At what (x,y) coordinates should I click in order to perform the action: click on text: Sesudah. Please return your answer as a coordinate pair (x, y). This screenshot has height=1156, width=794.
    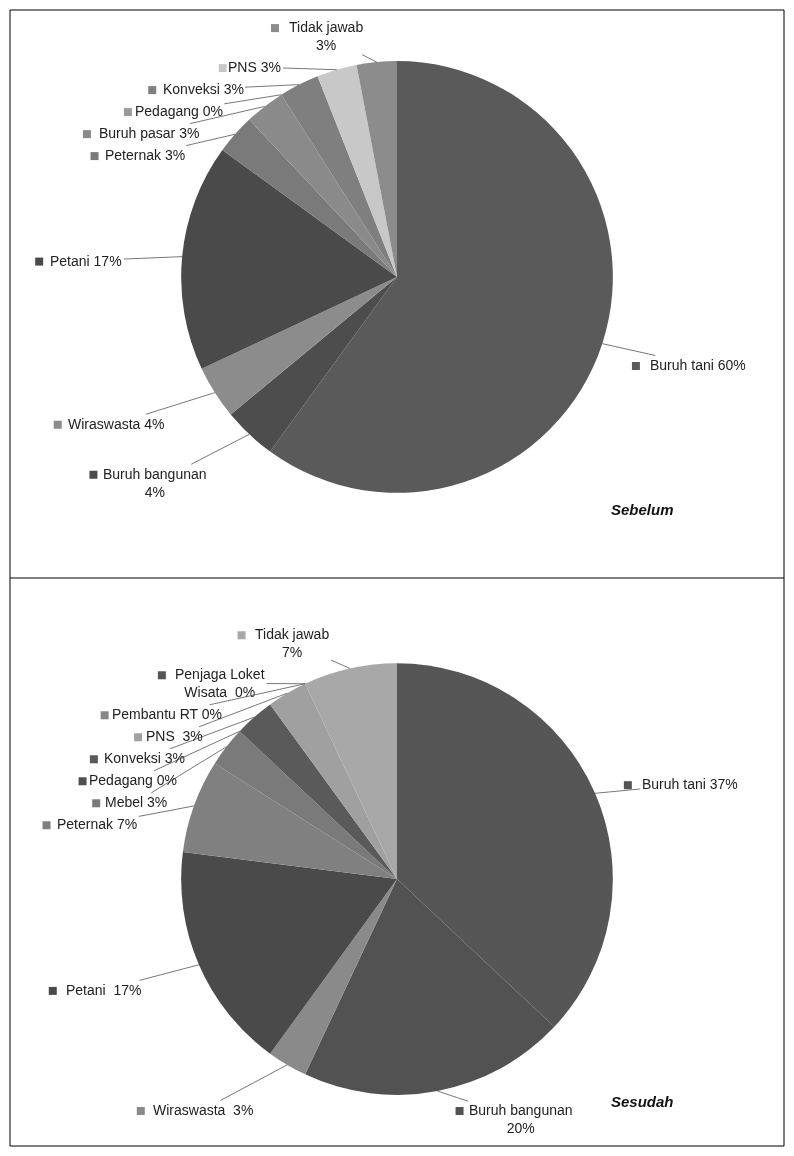
    Looking at the image, I should click on (642, 1101).